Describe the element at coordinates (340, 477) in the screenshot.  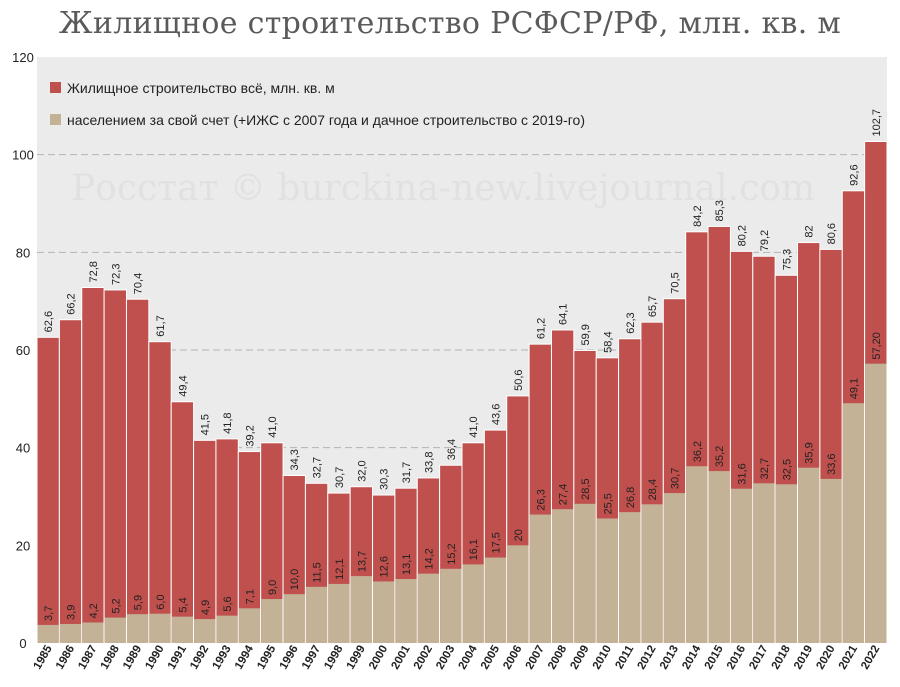
I see `data-label-total: 30,7` at that location.